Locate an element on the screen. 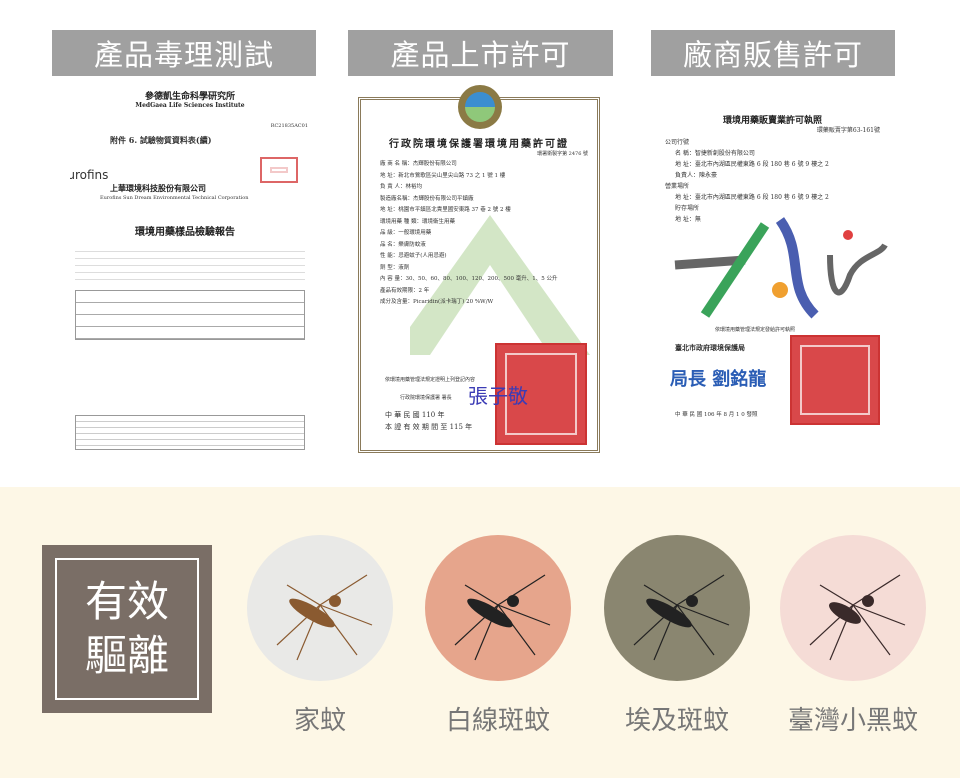 The height and width of the screenshot is (778, 960). header-market-permit: 產品上市許可 is located at coordinates (480, 53).